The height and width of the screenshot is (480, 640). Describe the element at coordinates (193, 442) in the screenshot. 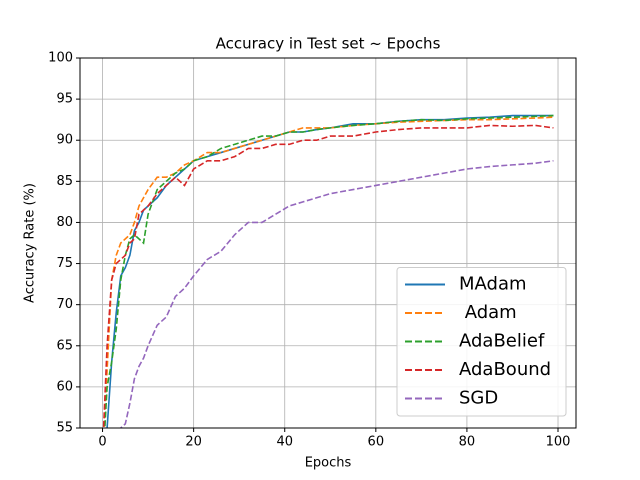

I see `x-tick-label: 20` at that location.